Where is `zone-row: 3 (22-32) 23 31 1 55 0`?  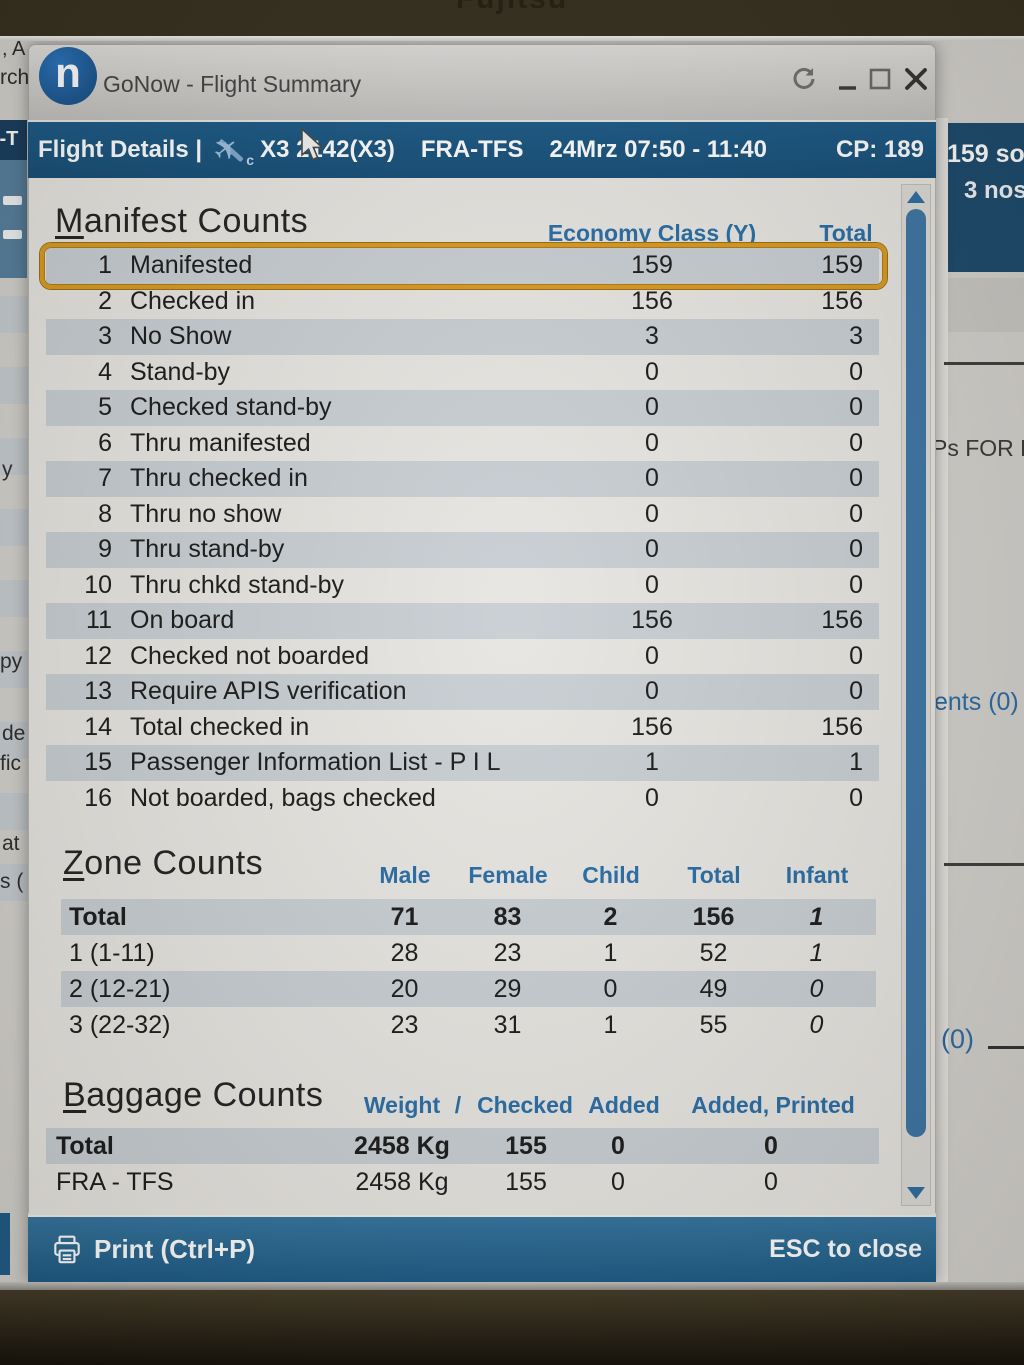 zone-row: 3 (22-32) 23 31 1 55 0 is located at coordinates (468, 1025).